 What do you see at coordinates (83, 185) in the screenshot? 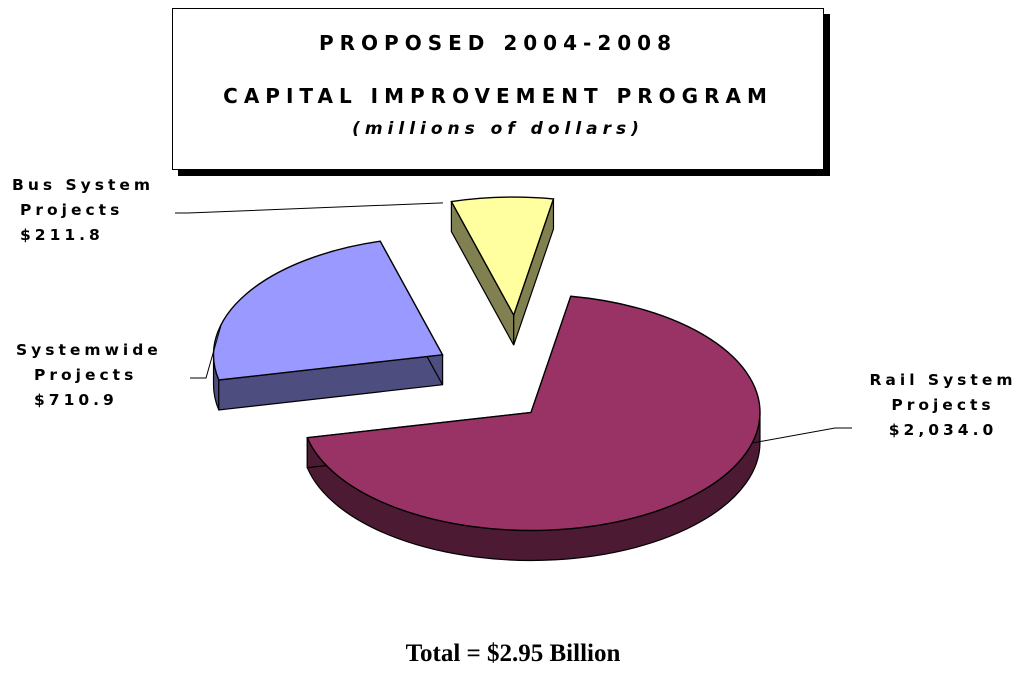
I see `slice-label-line: Bus System` at bounding box center [83, 185].